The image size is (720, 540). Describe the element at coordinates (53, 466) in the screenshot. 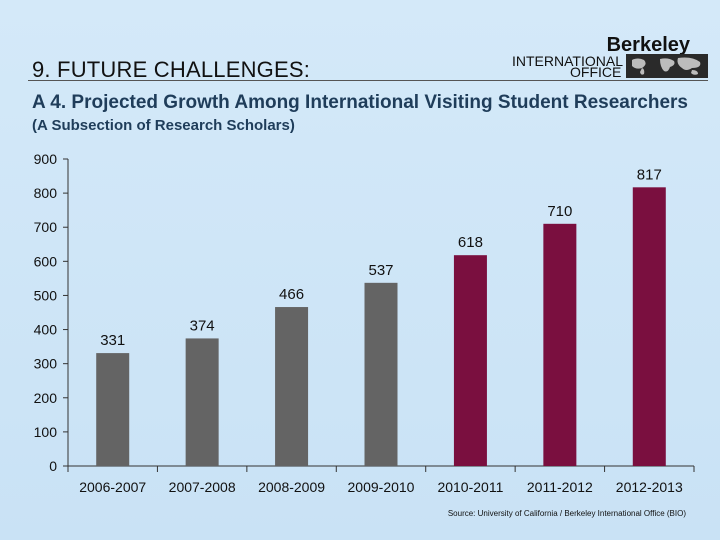

I see `y-tick-label: 0` at that location.